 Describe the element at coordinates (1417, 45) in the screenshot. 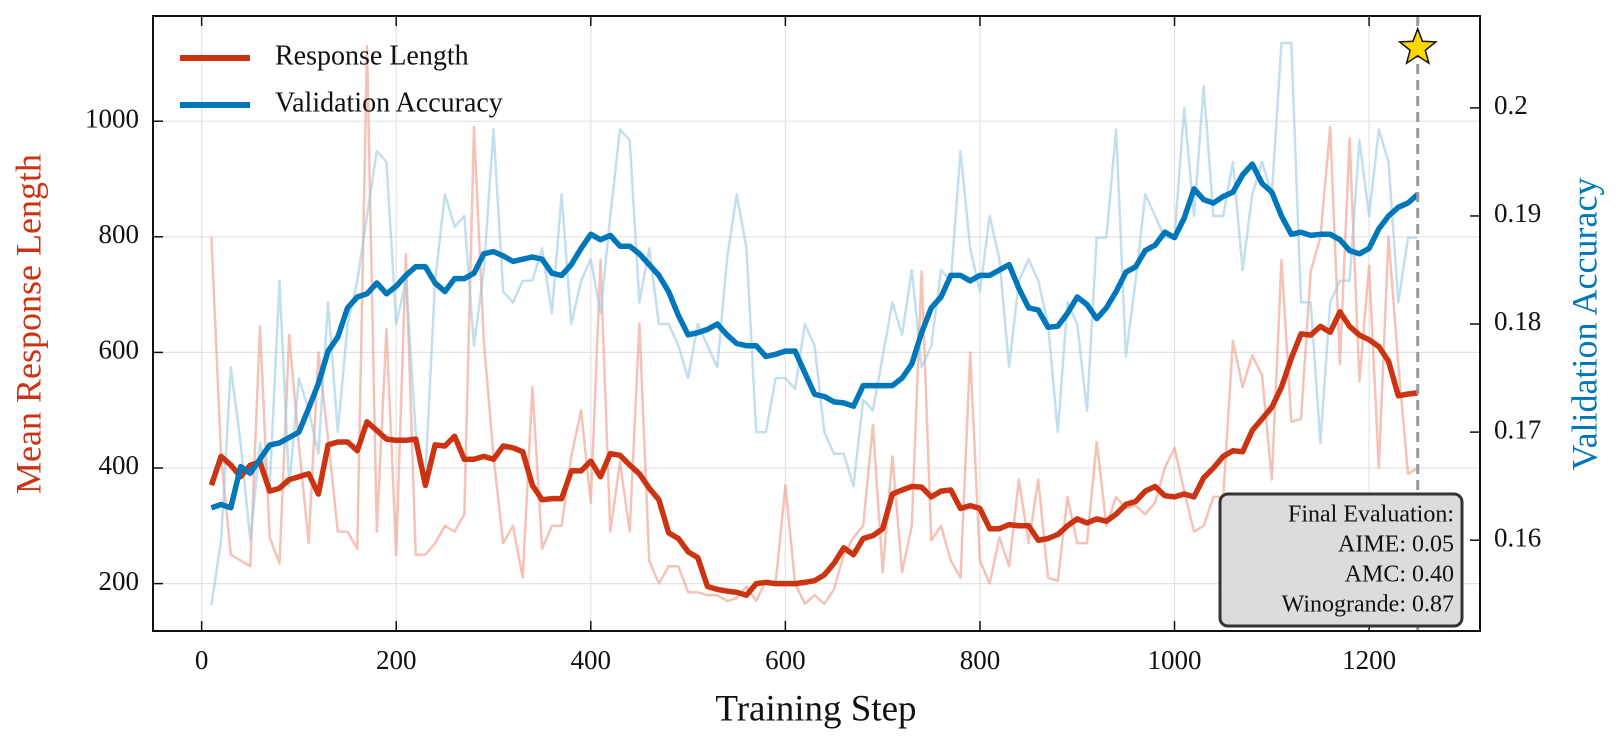

I see `best-checkpoint-star` at that location.